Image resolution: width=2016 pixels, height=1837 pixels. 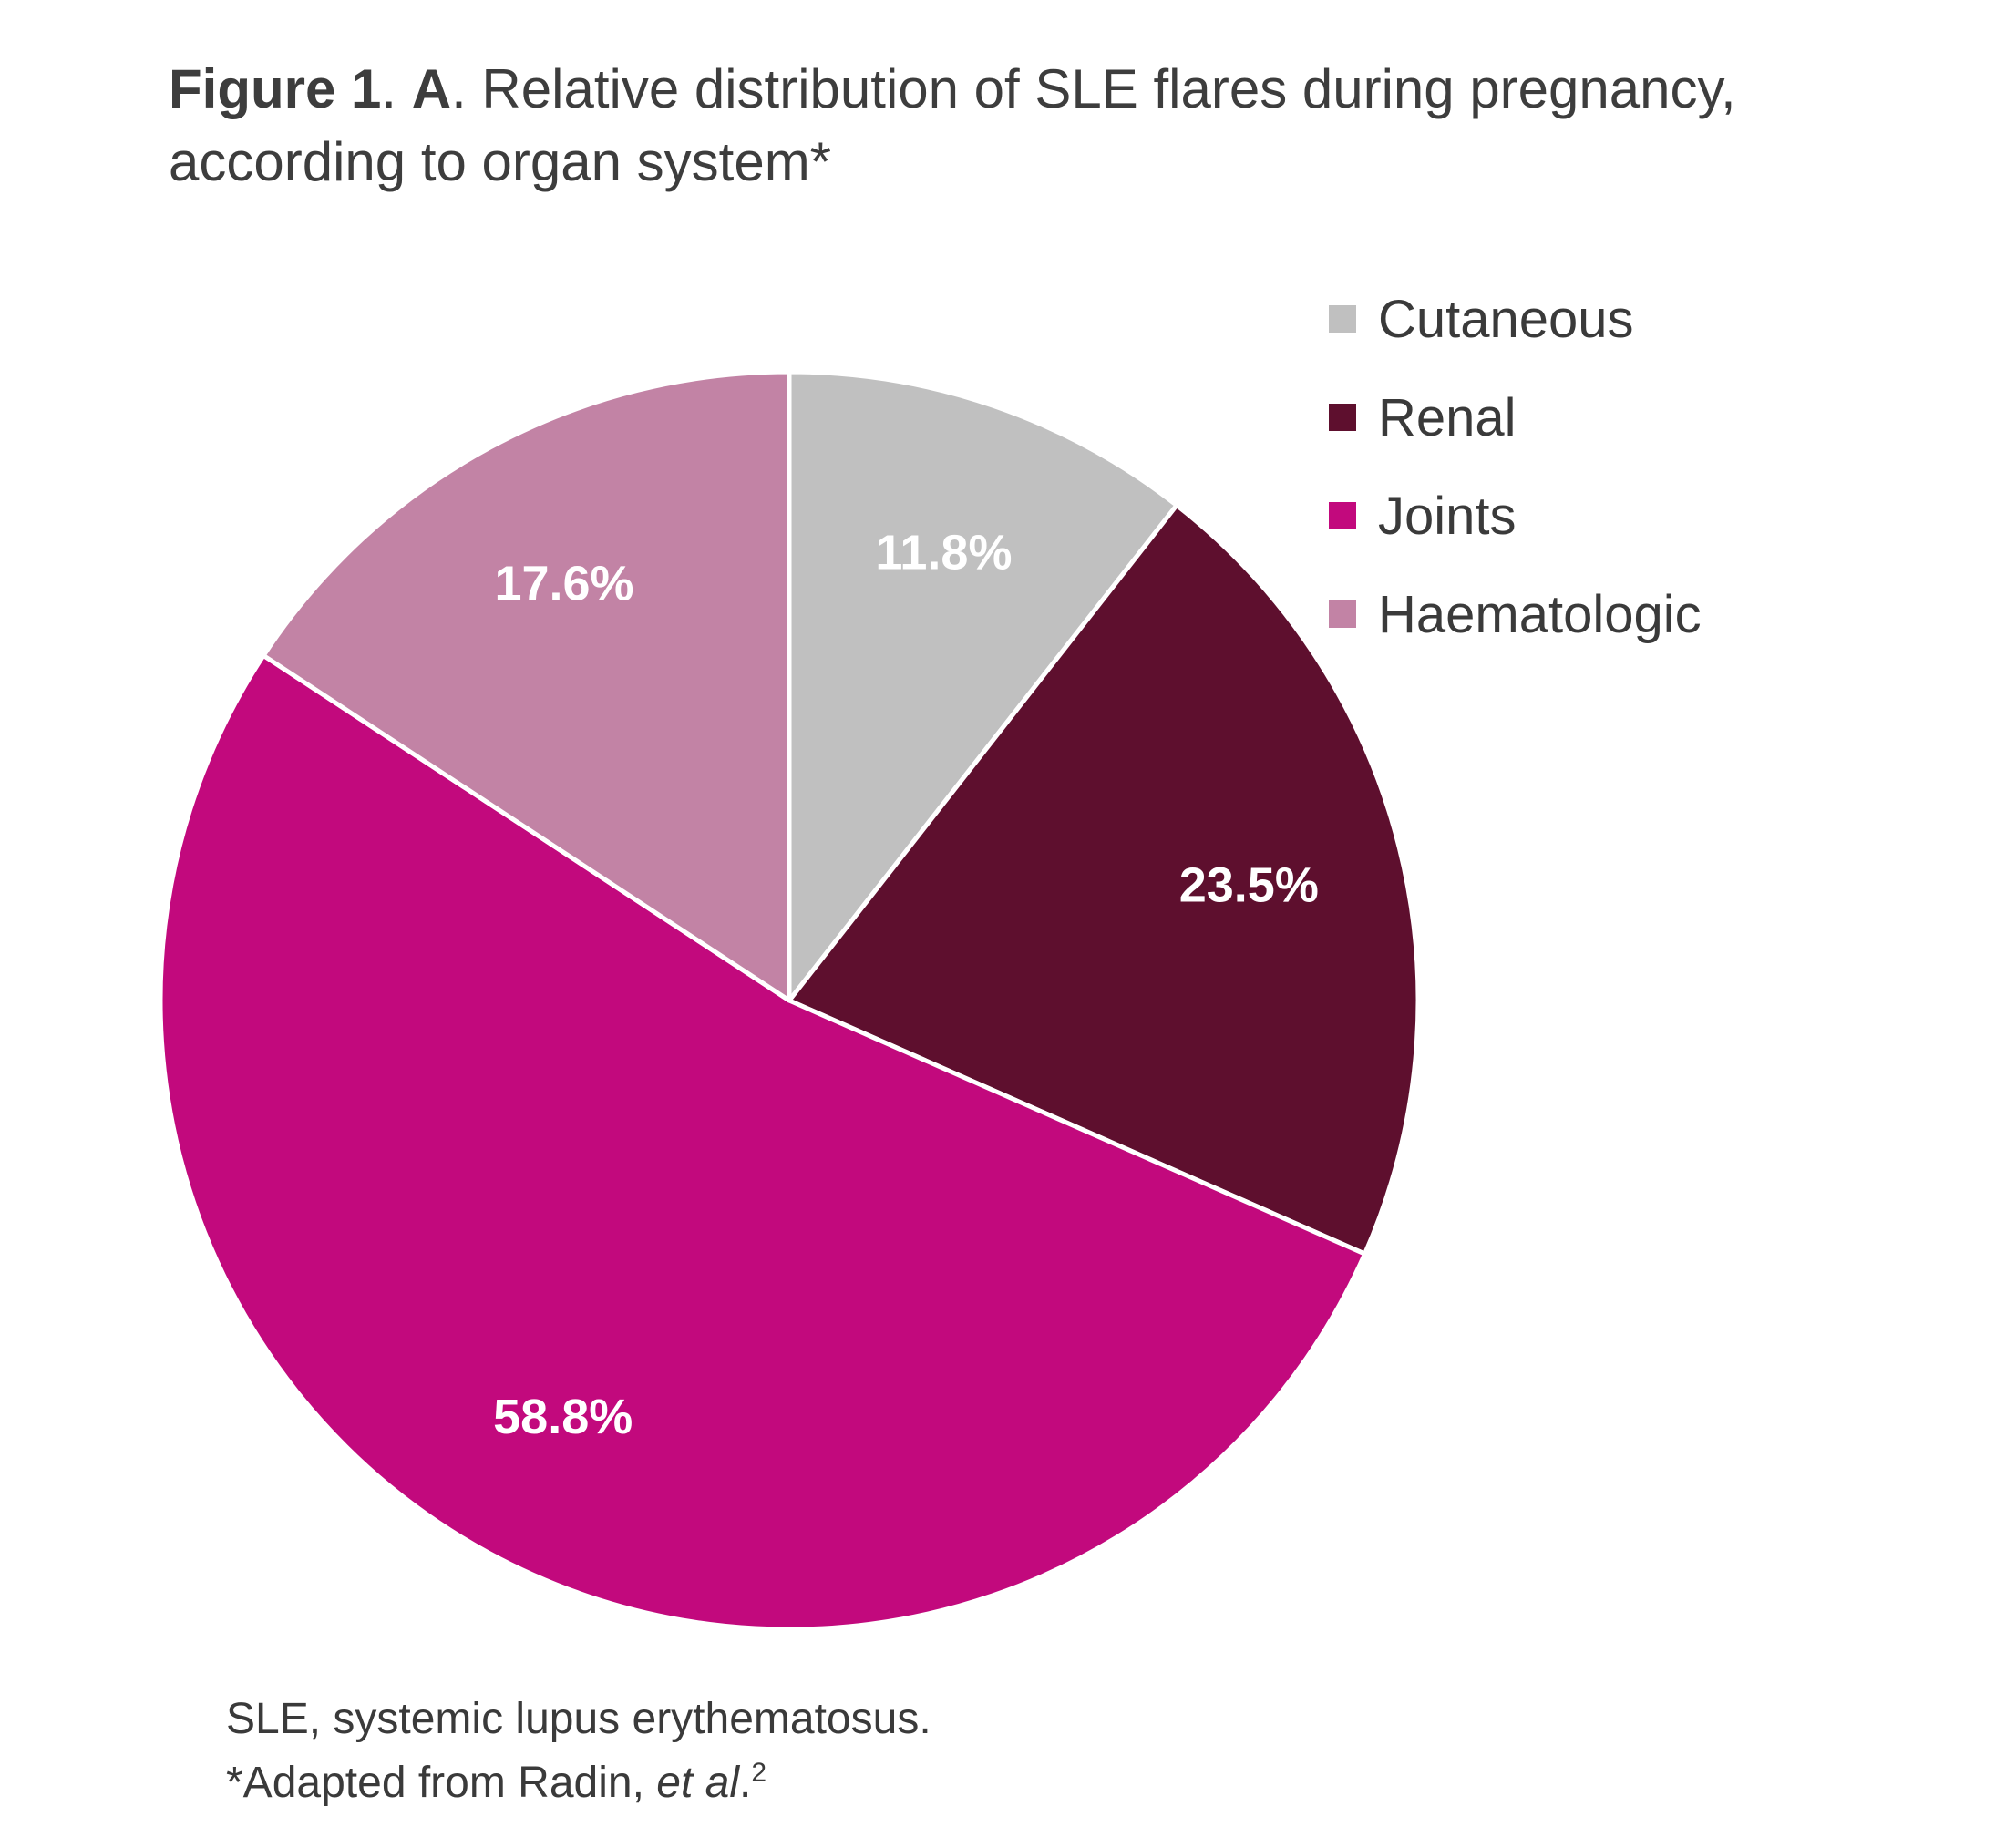 What do you see at coordinates (1249, 884) in the screenshot?
I see `data-label-renal: 23.5%` at bounding box center [1249, 884].